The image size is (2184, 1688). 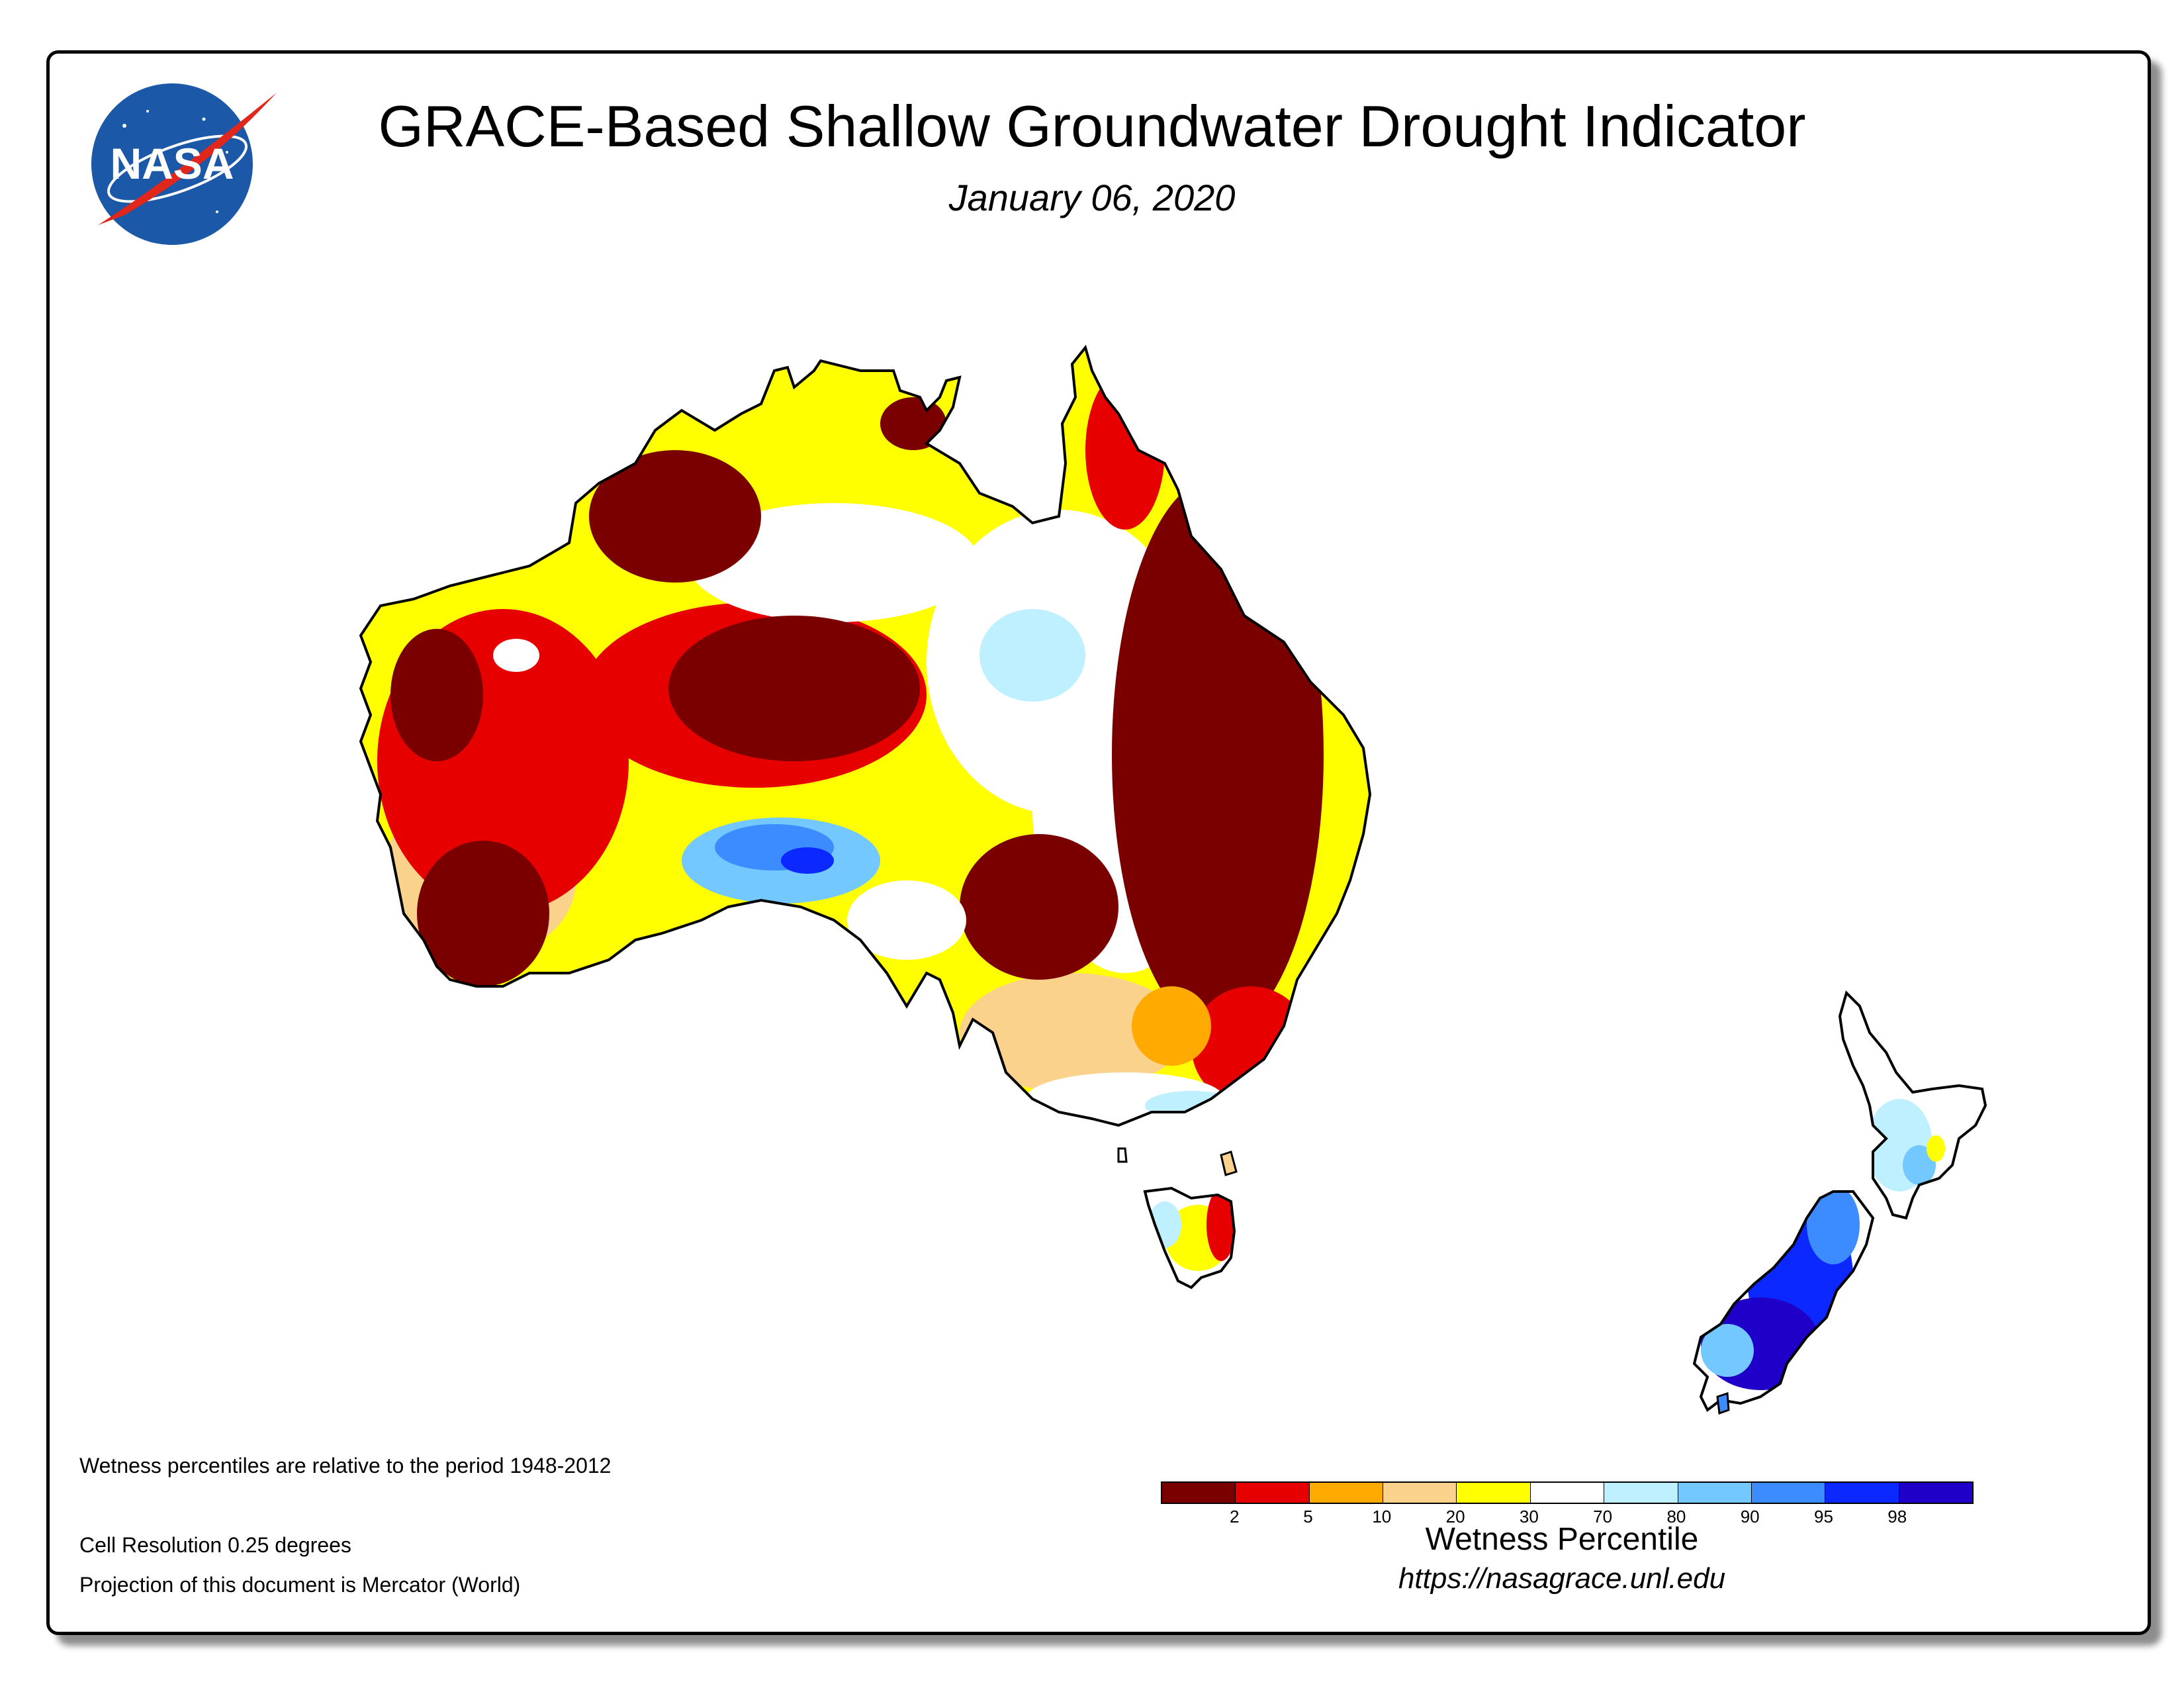 What do you see at coordinates (1455, 1516) in the screenshot?
I see `legend-tick-label: 20` at bounding box center [1455, 1516].